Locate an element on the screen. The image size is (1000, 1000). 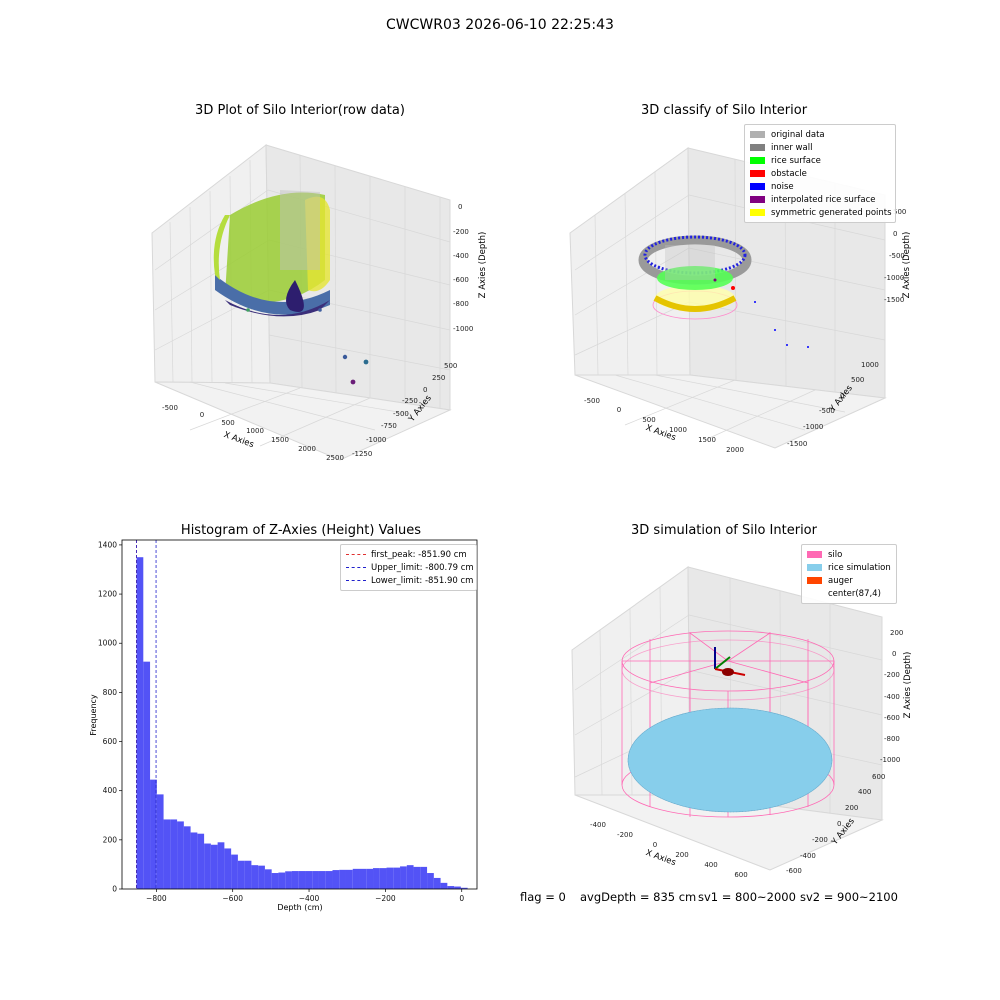
plot2-xtick: 1000 is located at coordinates (678, 430).